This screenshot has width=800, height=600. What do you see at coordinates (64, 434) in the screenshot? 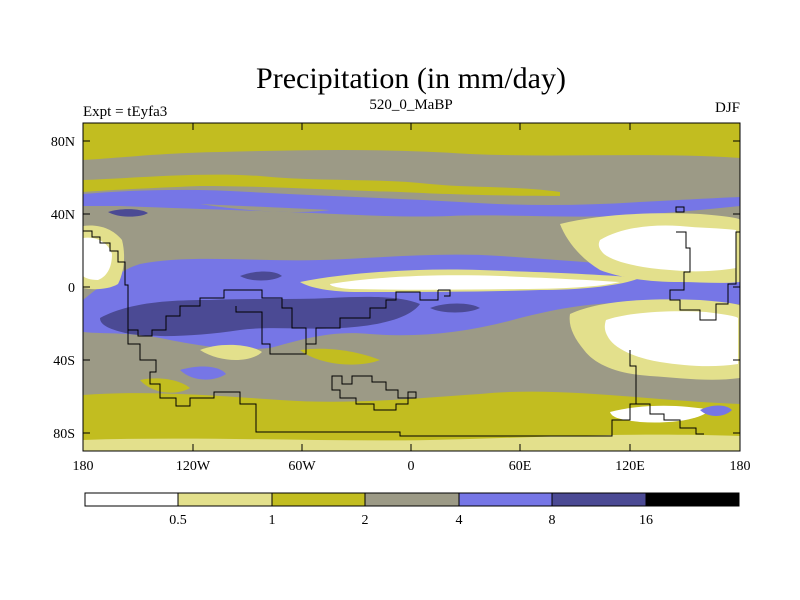
I see `lat-tick-label: 80S` at bounding box center [64, 434].